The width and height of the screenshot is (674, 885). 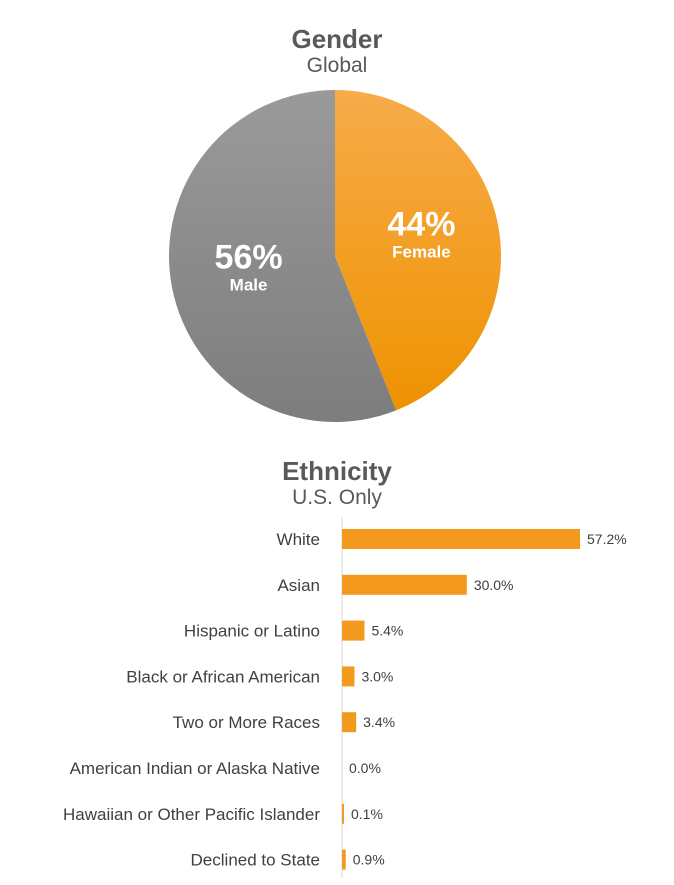 What do you see at coordinates (298, 539) in the screenshot?
I see `category-label: White` at bounding box center [298, 539].